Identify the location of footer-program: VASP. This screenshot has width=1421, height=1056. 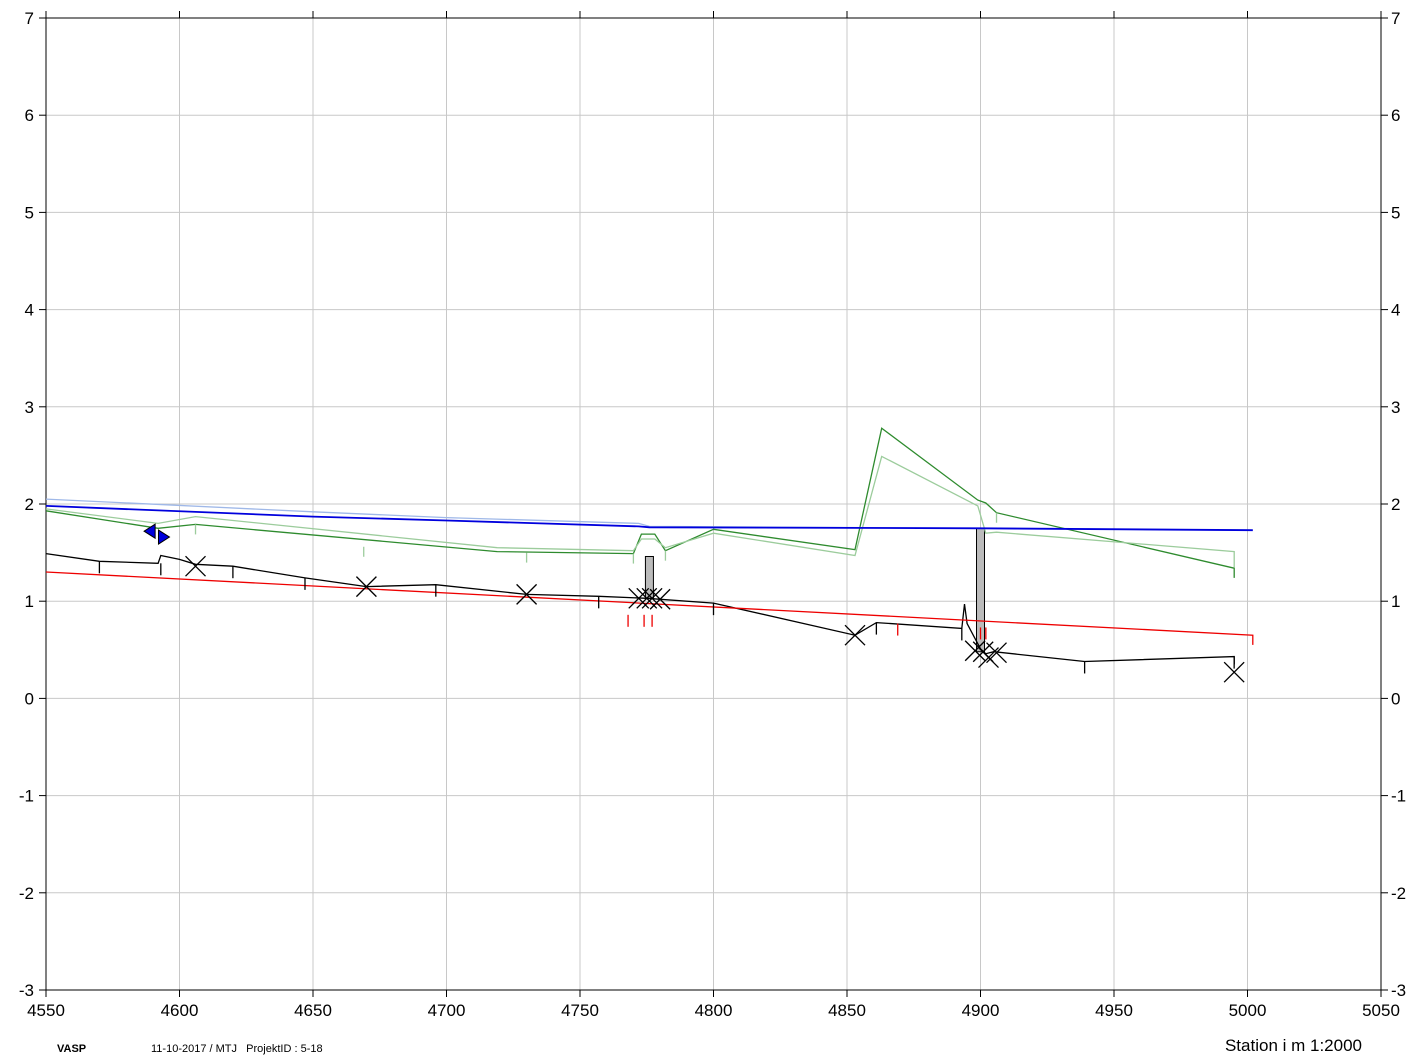
(71, 1049).